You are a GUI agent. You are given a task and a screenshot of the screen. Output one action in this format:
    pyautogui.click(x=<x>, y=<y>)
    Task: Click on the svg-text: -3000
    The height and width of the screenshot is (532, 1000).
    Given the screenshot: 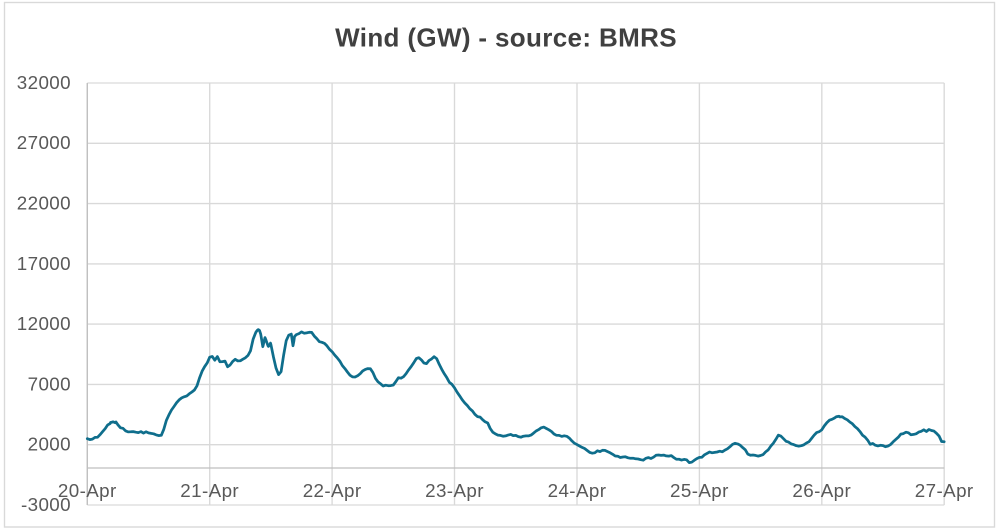 What is the action you would take?
    pyautogui.click(x=46, y=504)
    